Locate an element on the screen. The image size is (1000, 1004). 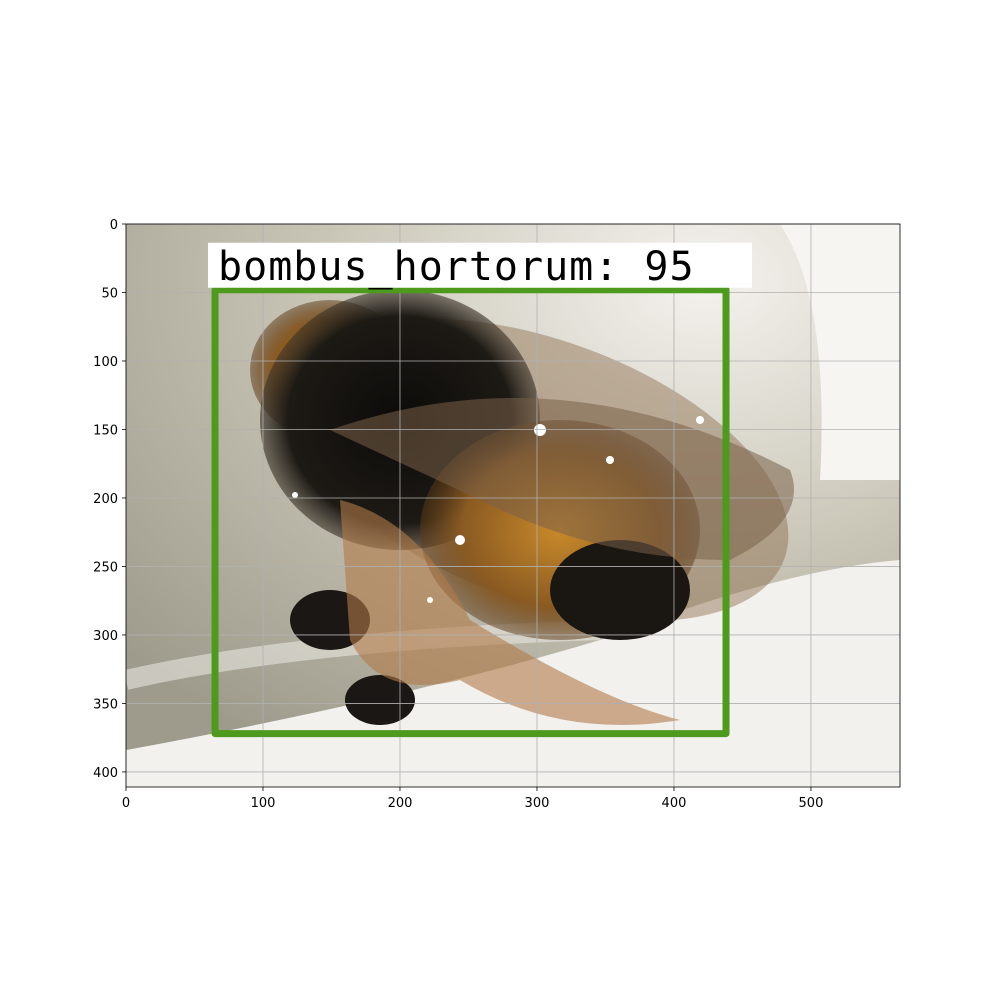
y-tick-label: 100 is located at coordinates (105, 362).